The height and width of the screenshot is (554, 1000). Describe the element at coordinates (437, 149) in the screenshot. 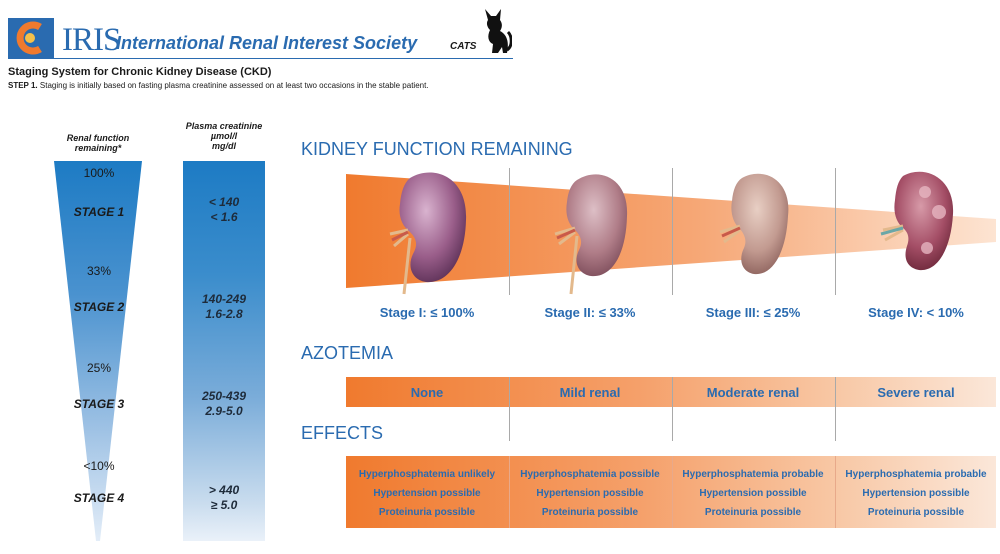

I see `kidney-function-title: KIDNEY FUNCTION REMAINING` at that location.